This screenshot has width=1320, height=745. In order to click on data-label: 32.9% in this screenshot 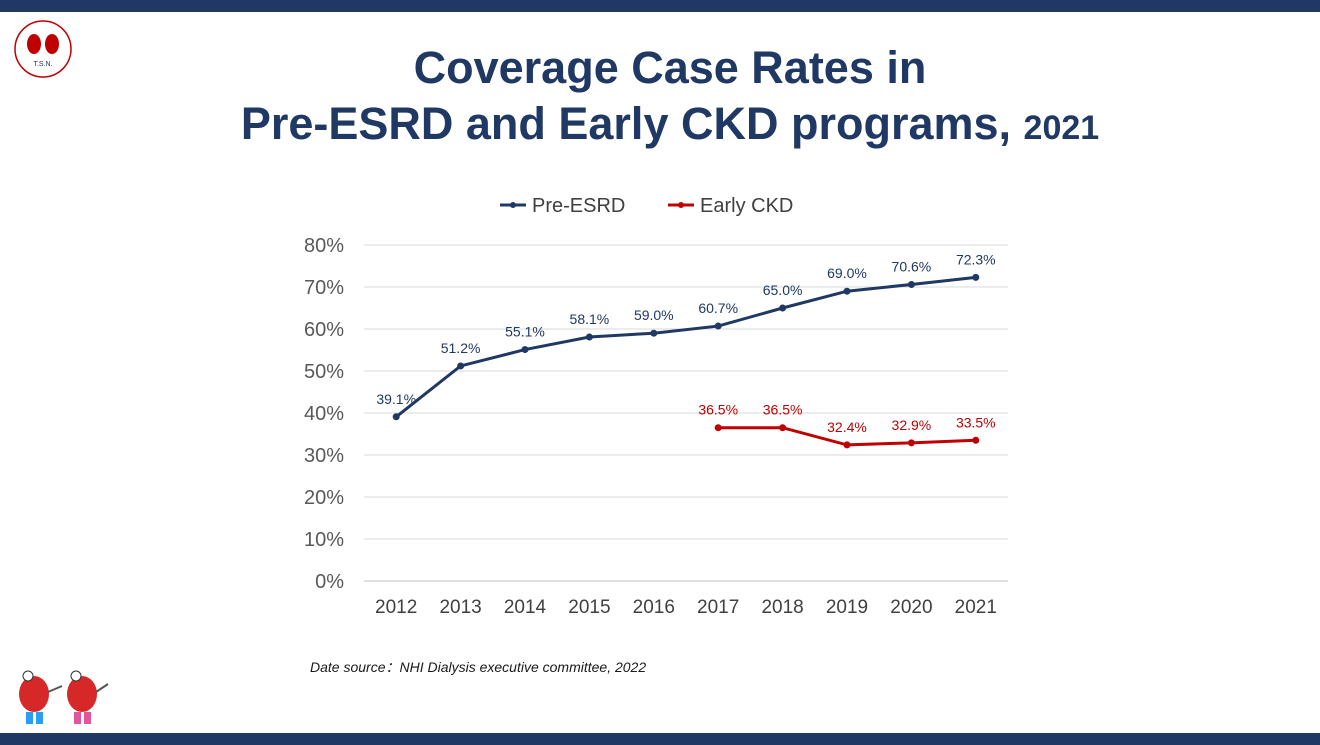, I will do `click(912, 425)`.